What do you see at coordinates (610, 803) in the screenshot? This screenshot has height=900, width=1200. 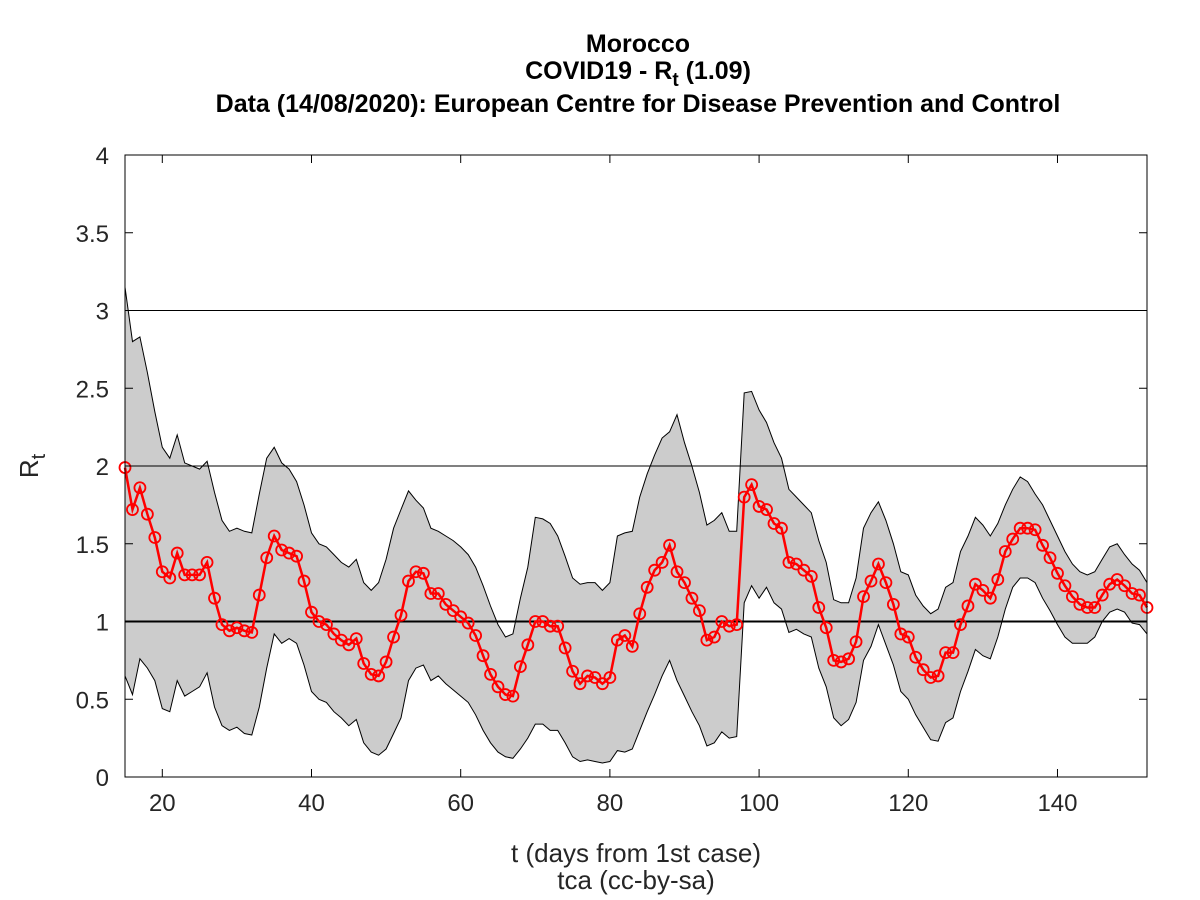 I see `x-tick-label: 80` at bounding box center [610, 803].